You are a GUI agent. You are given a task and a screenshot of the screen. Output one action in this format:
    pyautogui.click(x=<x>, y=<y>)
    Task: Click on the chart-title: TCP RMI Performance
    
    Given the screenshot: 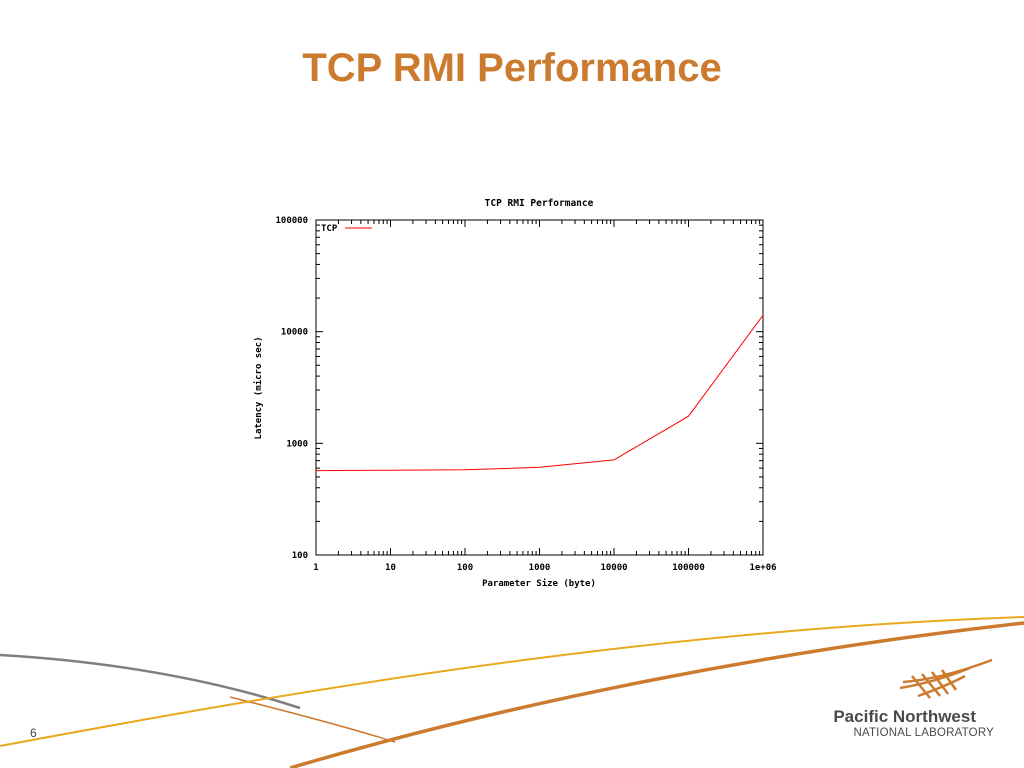 What is the action you would take?
    pyautogui.click(x=539, y=203)
    